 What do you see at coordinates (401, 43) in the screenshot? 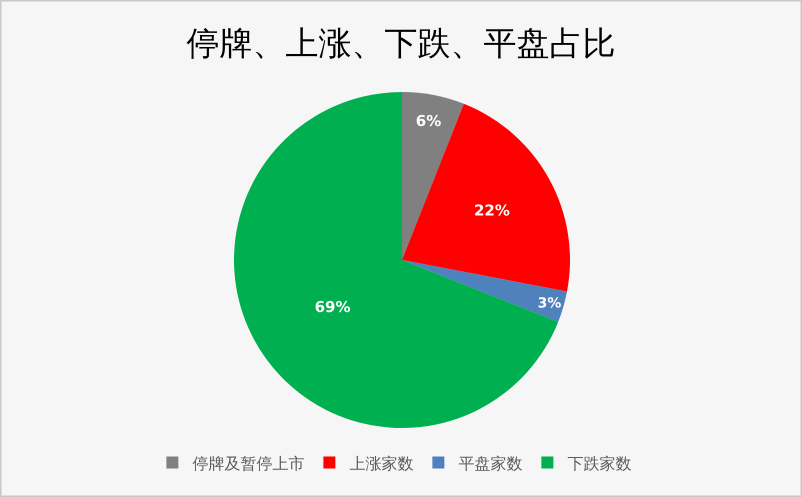
I see `chart-title: 停牌、上涨、下跌、平盘占比` at bounding box center [401, 43].